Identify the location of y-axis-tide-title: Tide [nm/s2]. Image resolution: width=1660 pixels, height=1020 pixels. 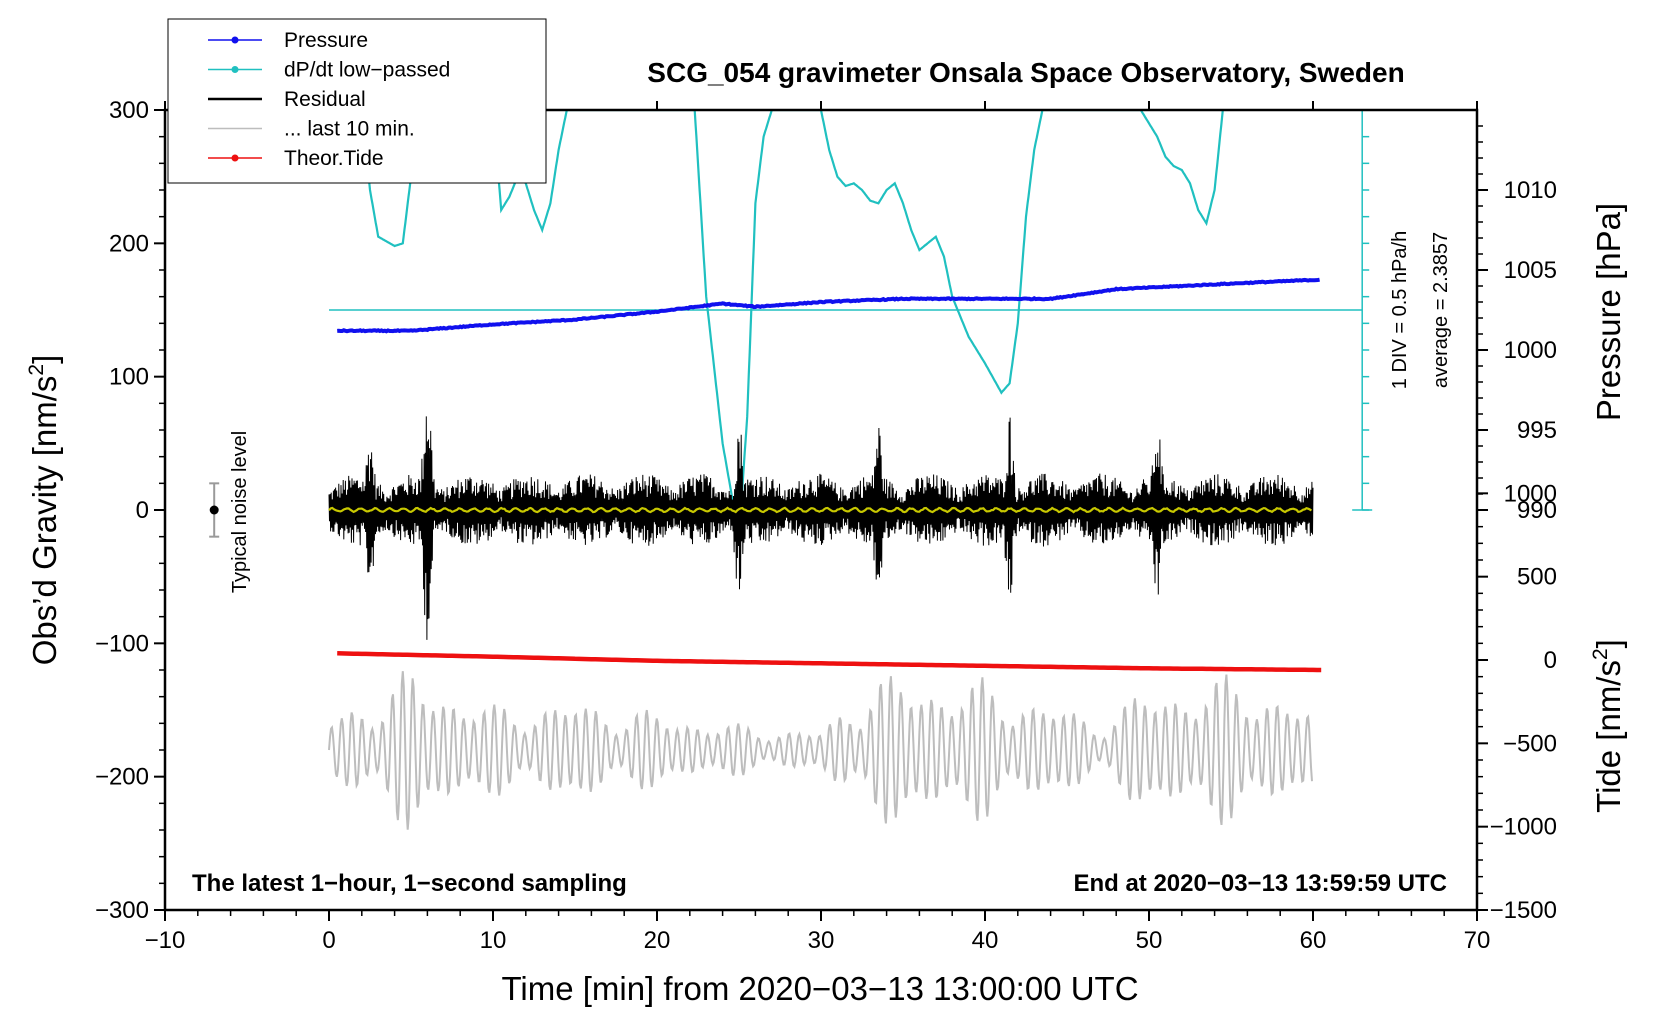
(1608, 726).